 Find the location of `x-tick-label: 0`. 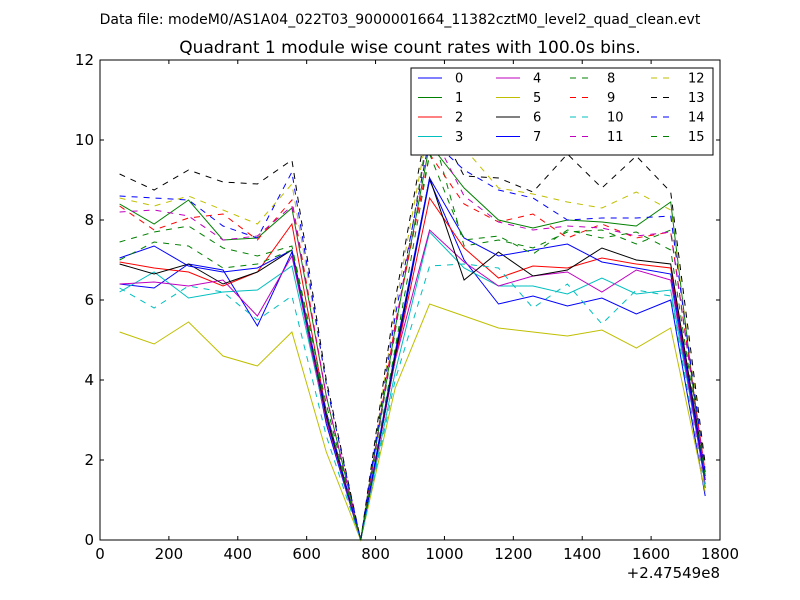

x-tick-label: 0 is located at coordinates (100, 554).